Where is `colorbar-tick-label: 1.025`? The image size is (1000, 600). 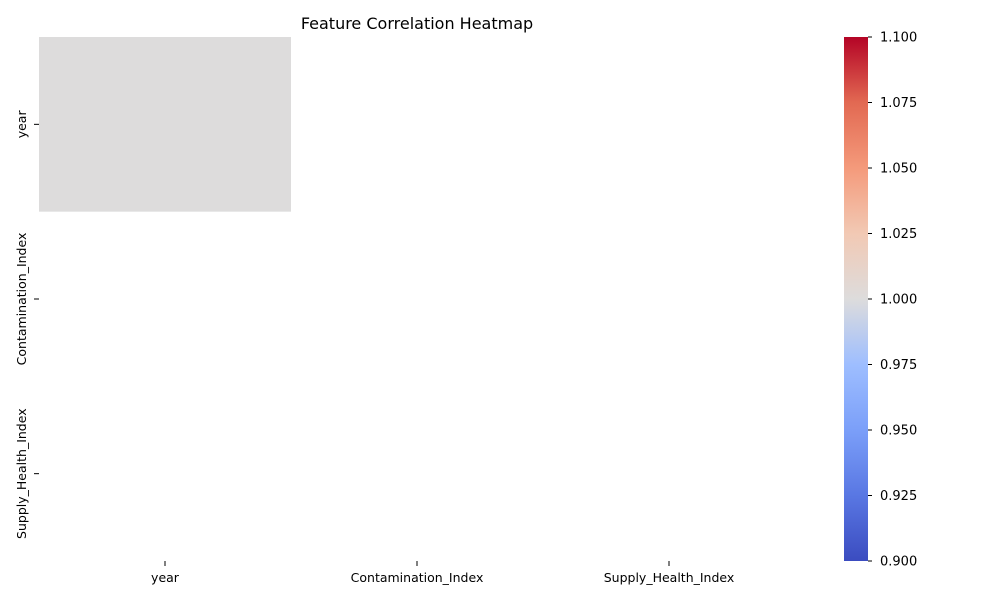
colorbar-tick-label: 1.025 is located at coordinates (898, 234).